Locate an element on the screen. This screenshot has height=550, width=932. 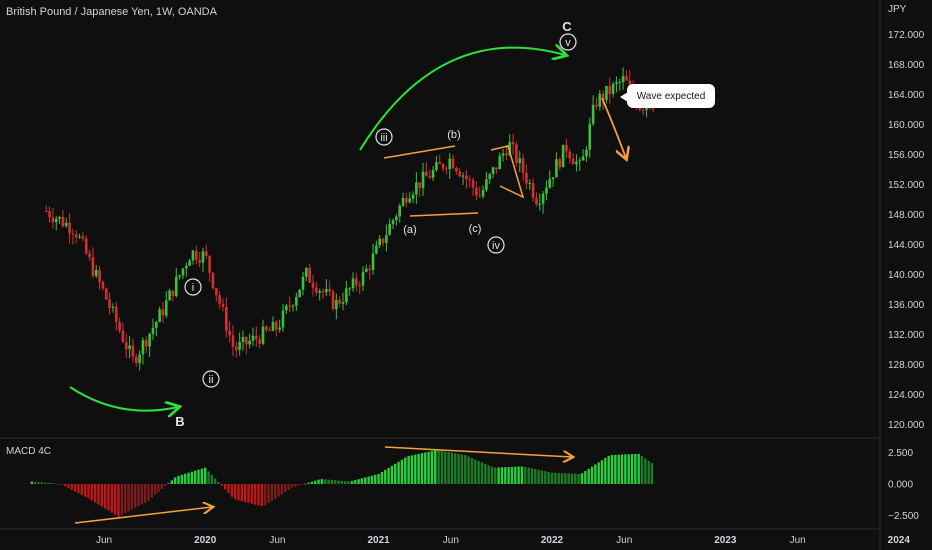
time-tick-label: Jun is located at coordinates (451, 540).